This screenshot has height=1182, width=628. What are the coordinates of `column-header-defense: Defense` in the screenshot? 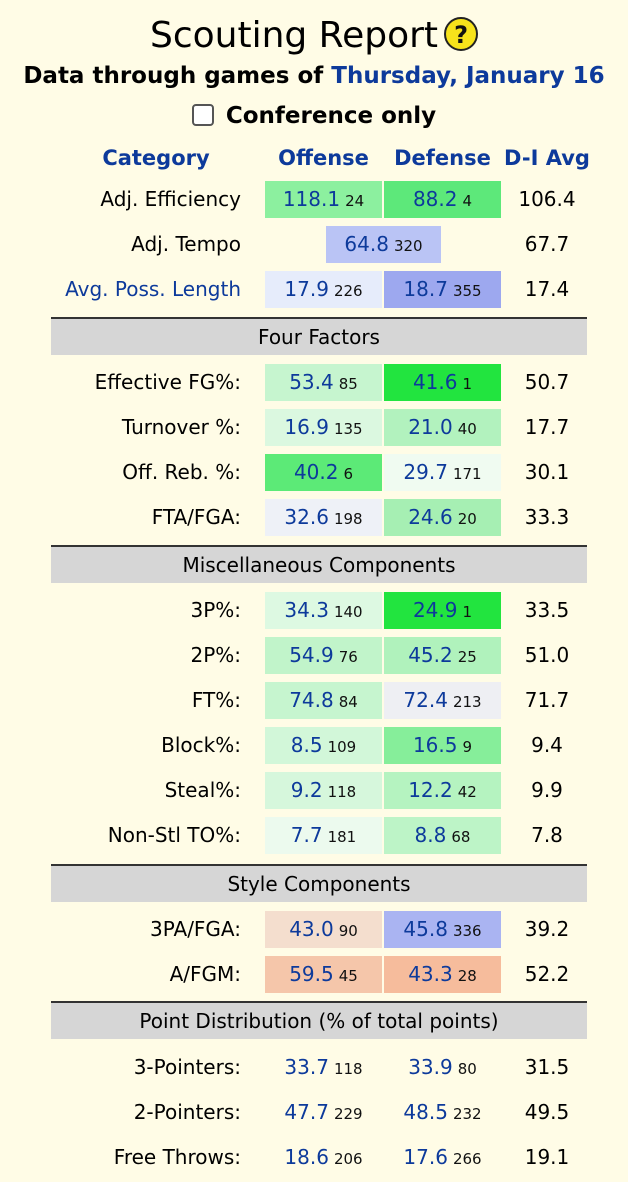 It's located at (442, 158).